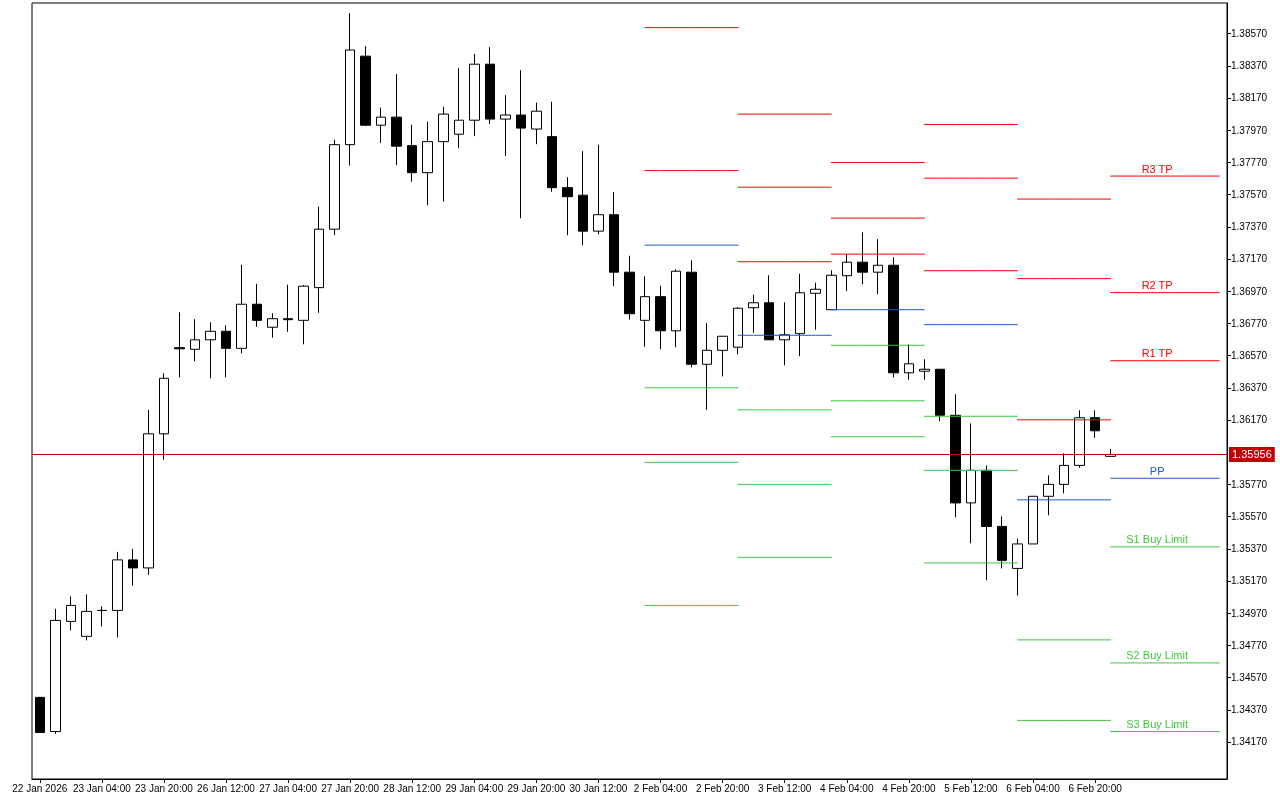 This screenshot has width=1280, height=800. What do you see at coordinates (660, 788) in the screenshot?
I see `x-tick-label: 2 Feb 04:00` at bounding box center [660, 788].